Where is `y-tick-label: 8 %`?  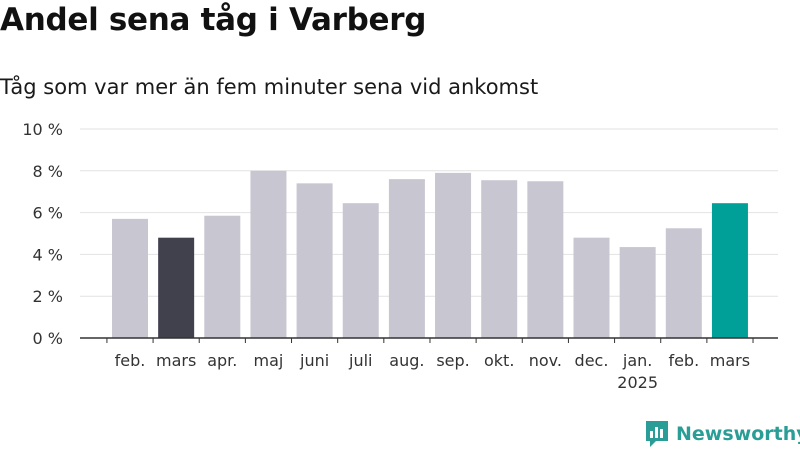
y-tick-label: 8 % is located at coordinates (48, 171).